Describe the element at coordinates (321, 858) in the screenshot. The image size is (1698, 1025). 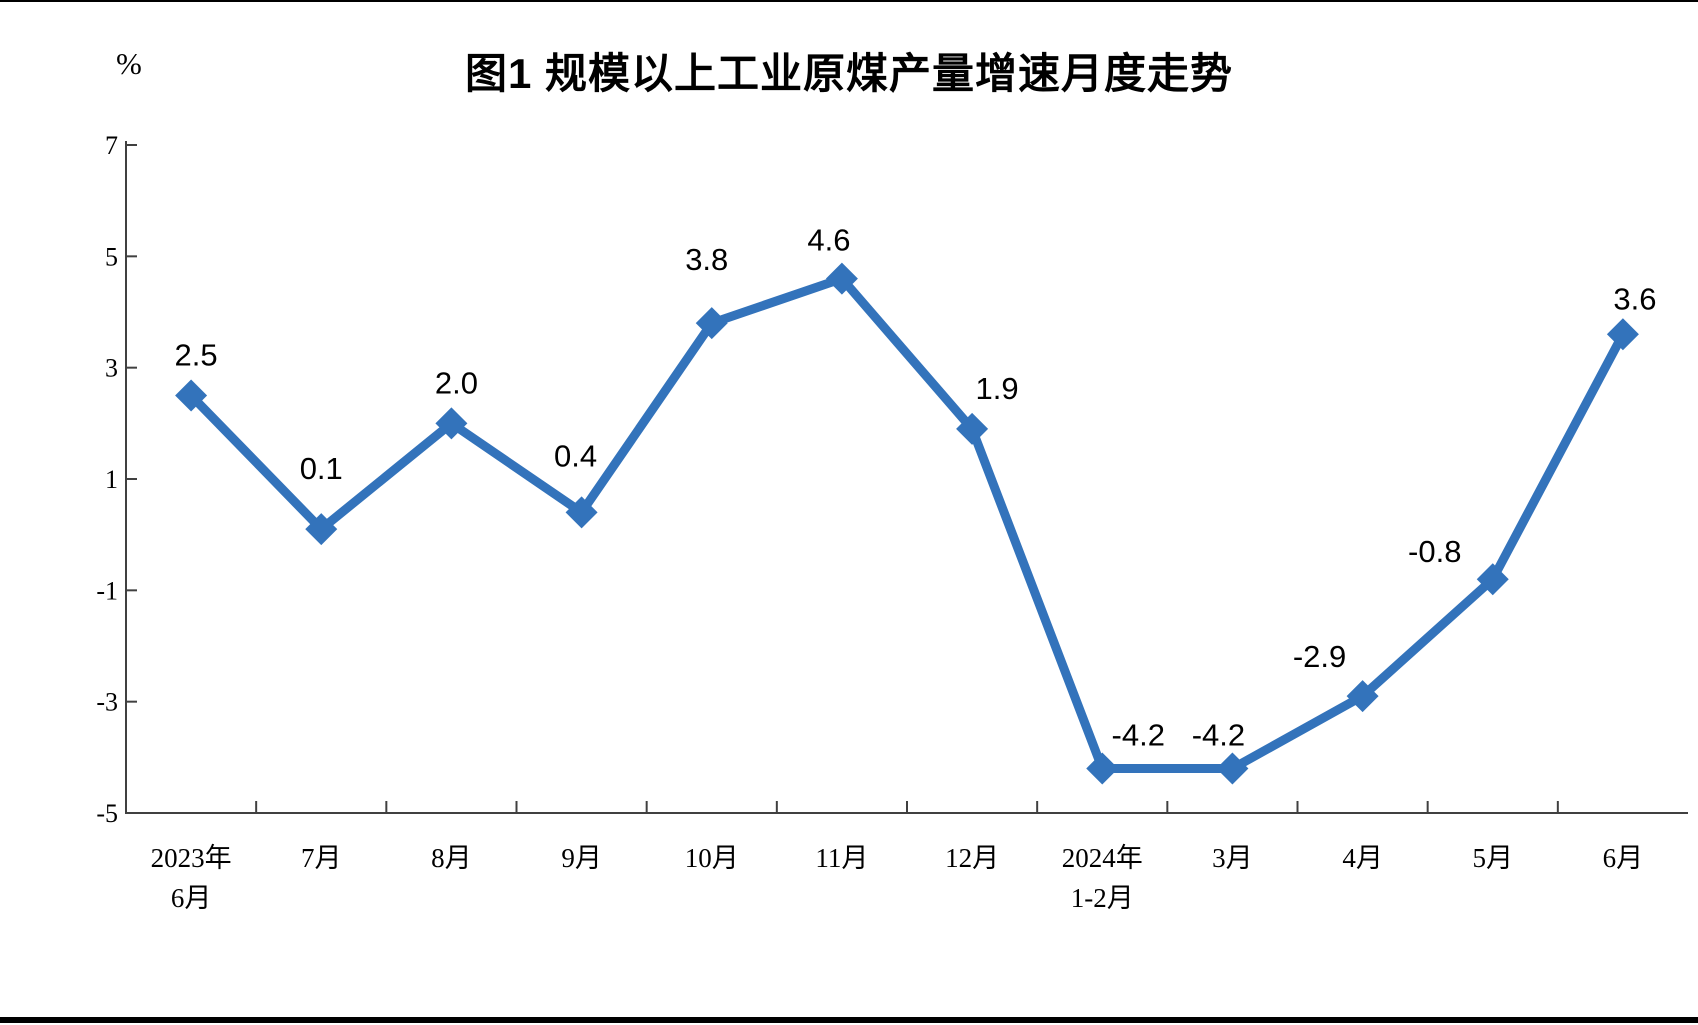
I see `x-axis-label: 7月` at that location.